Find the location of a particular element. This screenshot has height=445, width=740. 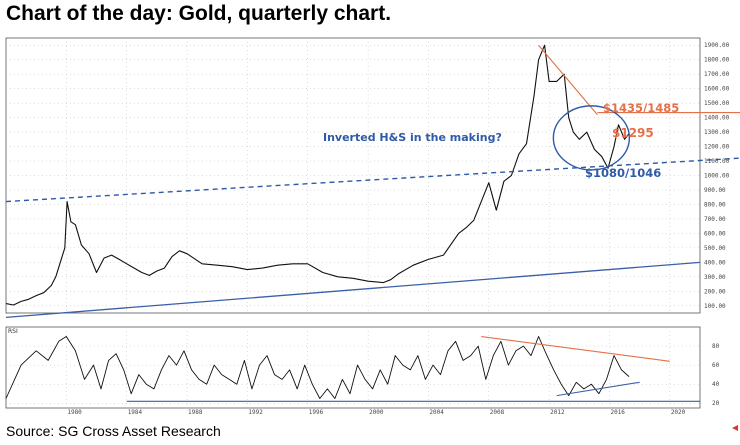

price-tick-label: 700.00 is located at coordinates (715, 219).